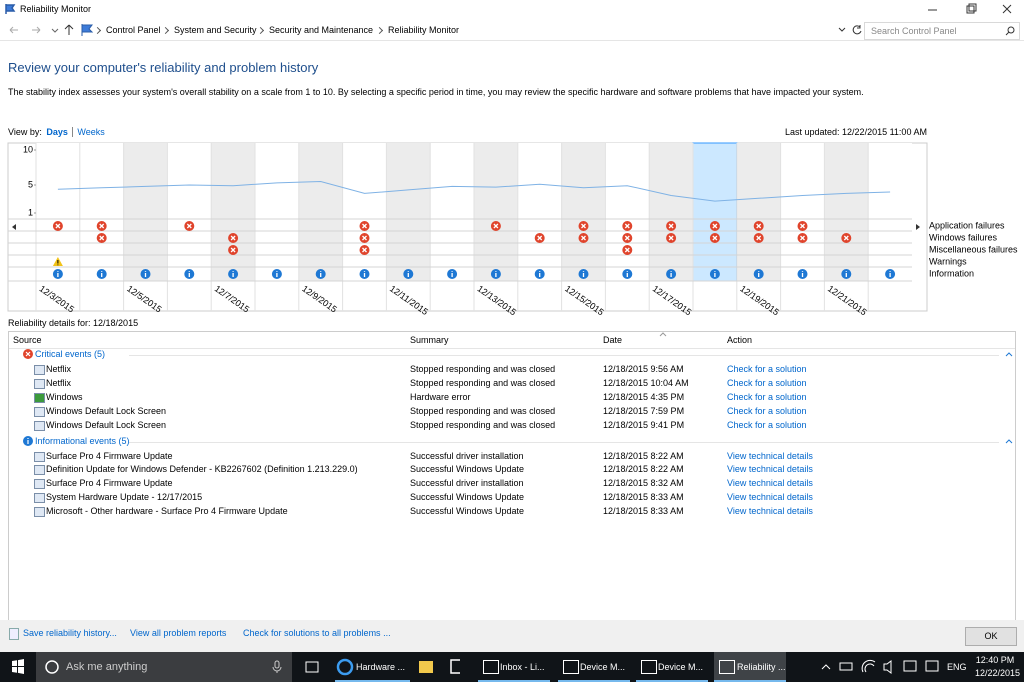  Describe the element at coordinates (849, 30) in the screenshot. I see `address-controls` at that location.